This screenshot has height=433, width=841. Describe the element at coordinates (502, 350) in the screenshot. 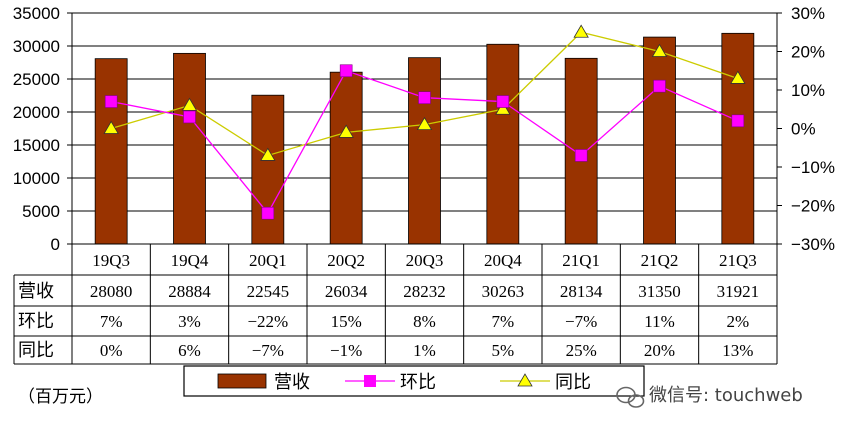

I see `table-cell: 5%` at that location.